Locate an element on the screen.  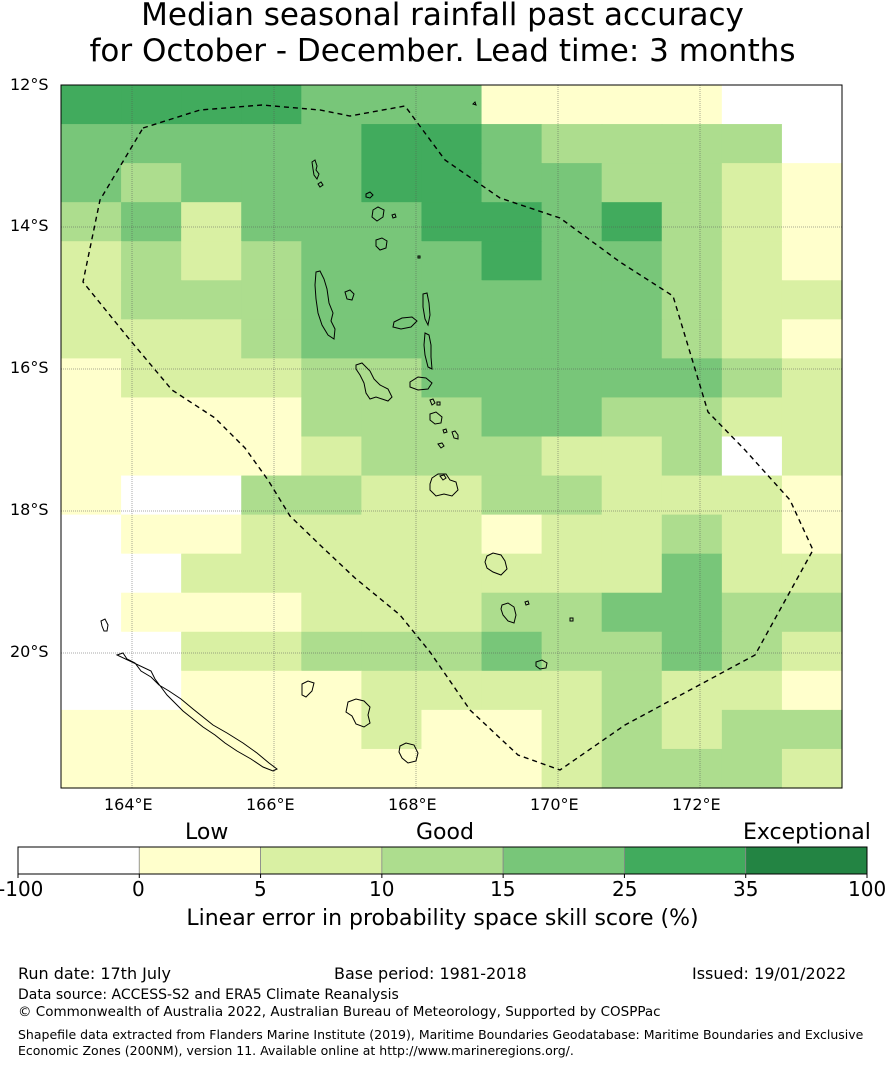
island-ouvea is located at coordinates (308, 689).